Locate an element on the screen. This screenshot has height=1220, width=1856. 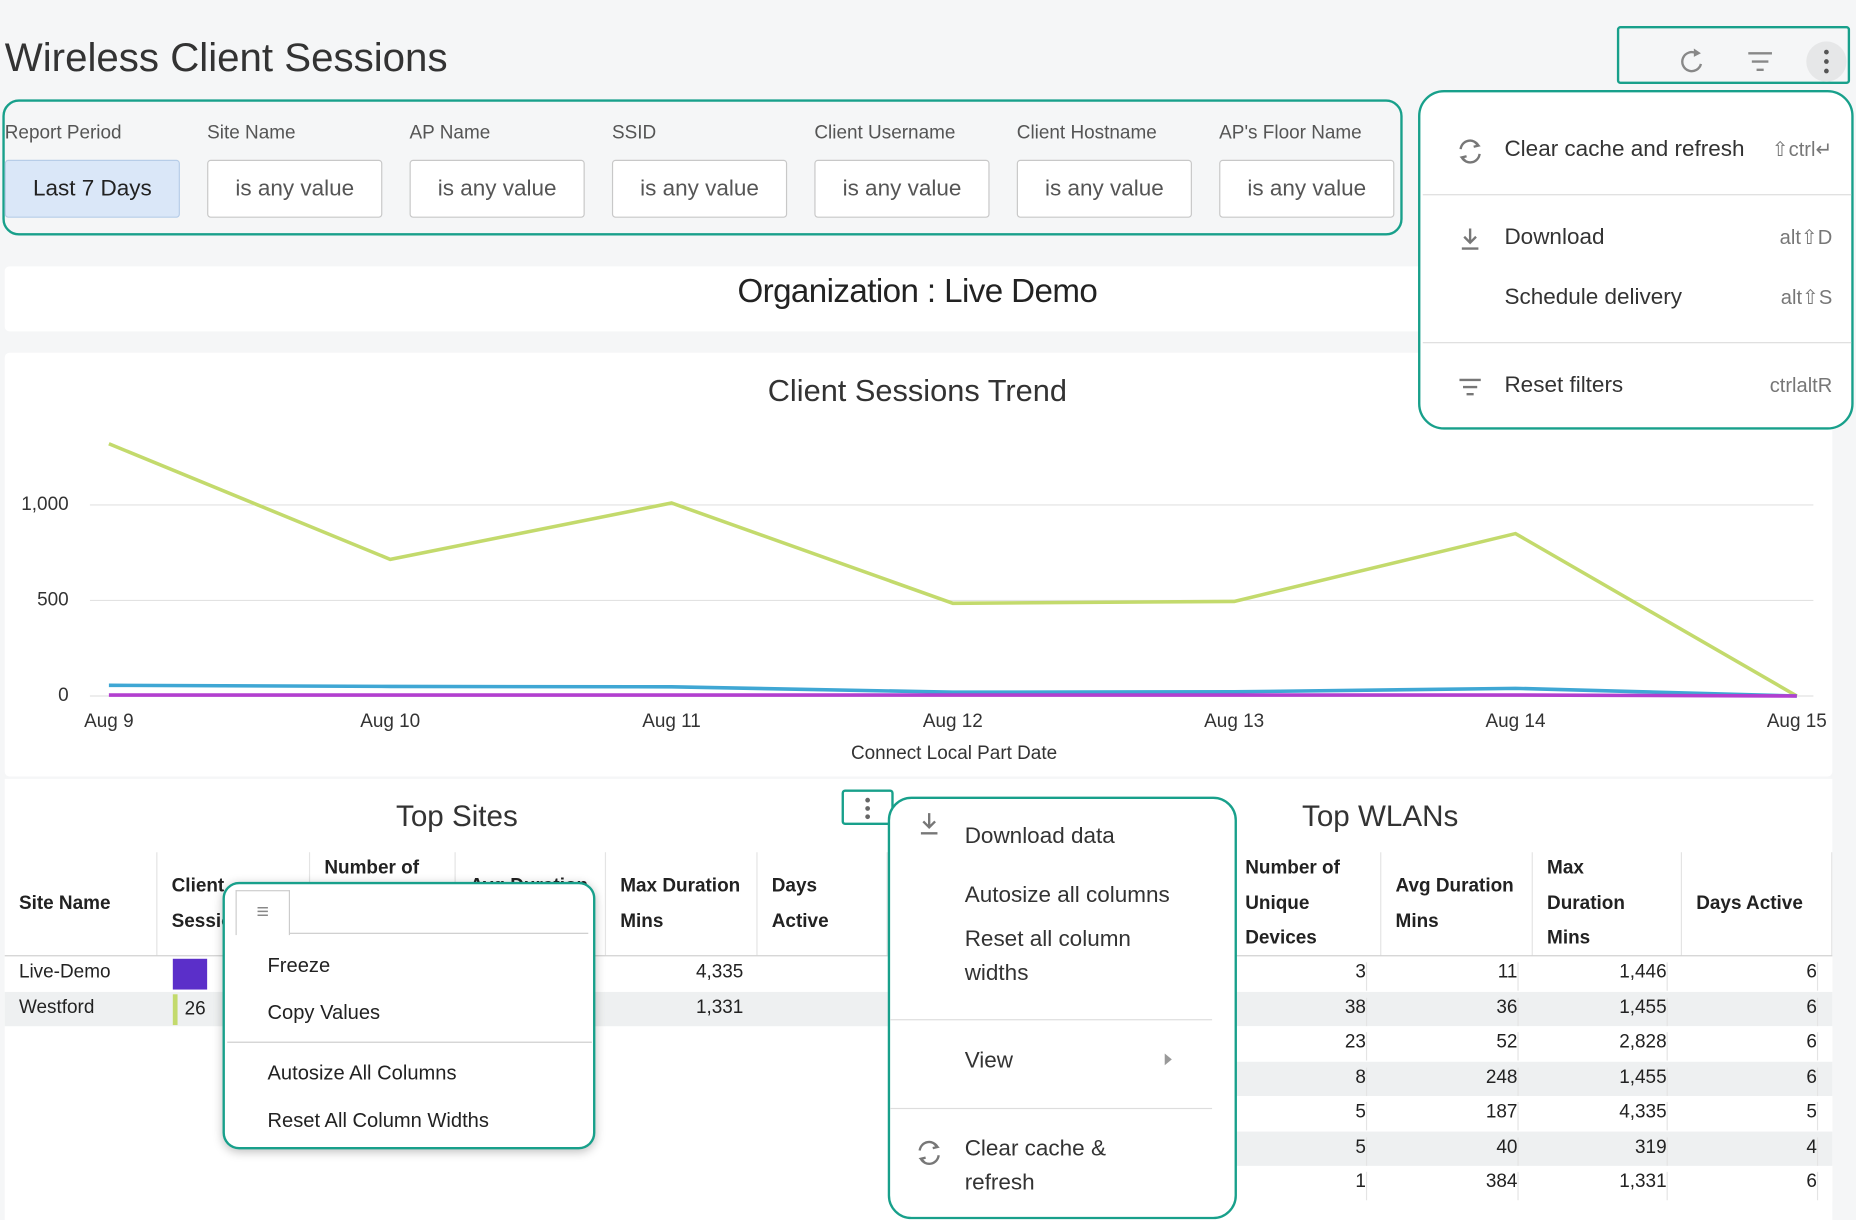
series-line is located at coordinates (952, 690).